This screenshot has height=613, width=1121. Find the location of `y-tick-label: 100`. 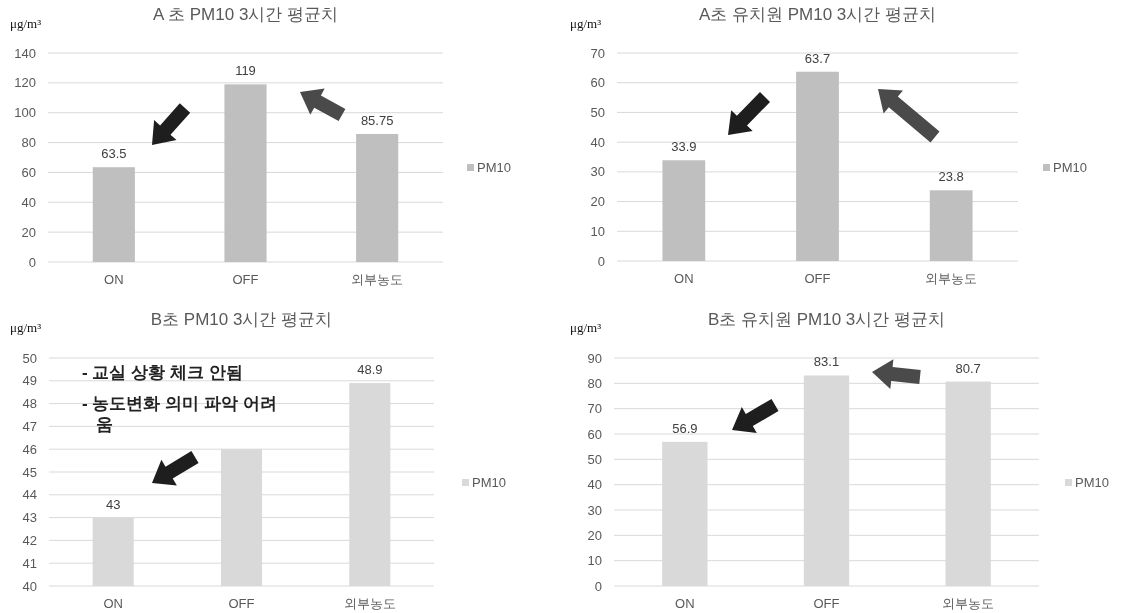

y-tick-label: 100 is located at coordinates (25, 113).